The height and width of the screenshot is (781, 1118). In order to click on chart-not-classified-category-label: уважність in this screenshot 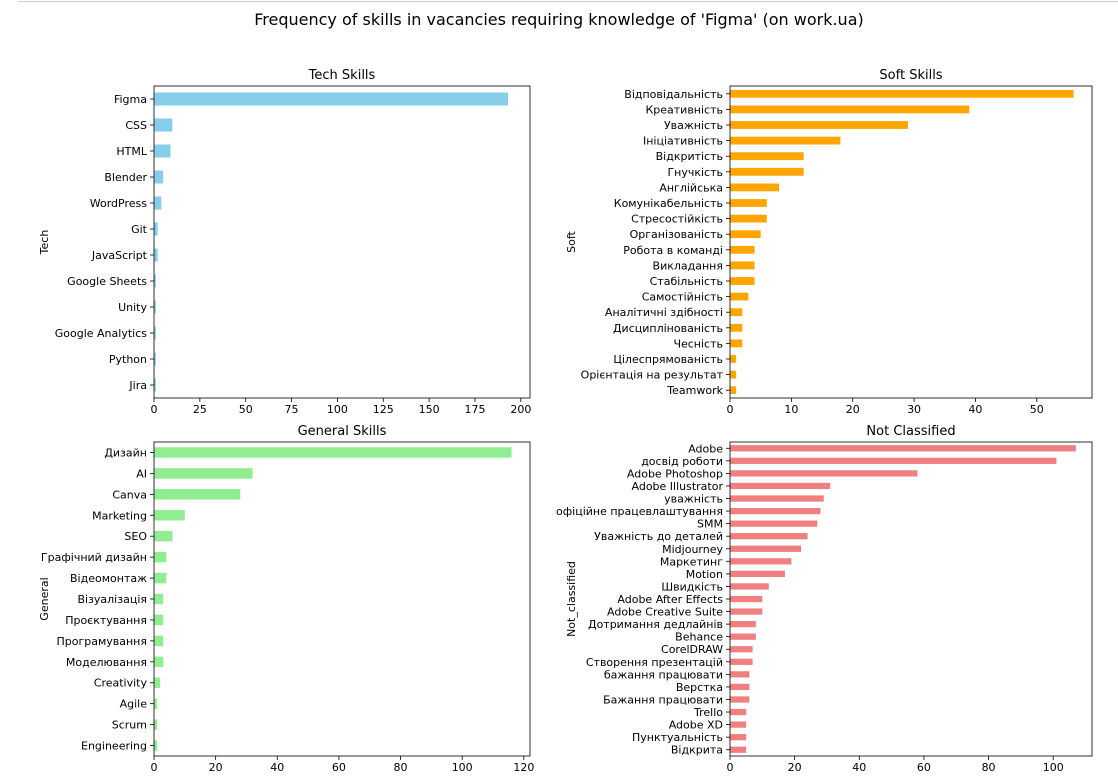, I will do `click(693, 499)`.